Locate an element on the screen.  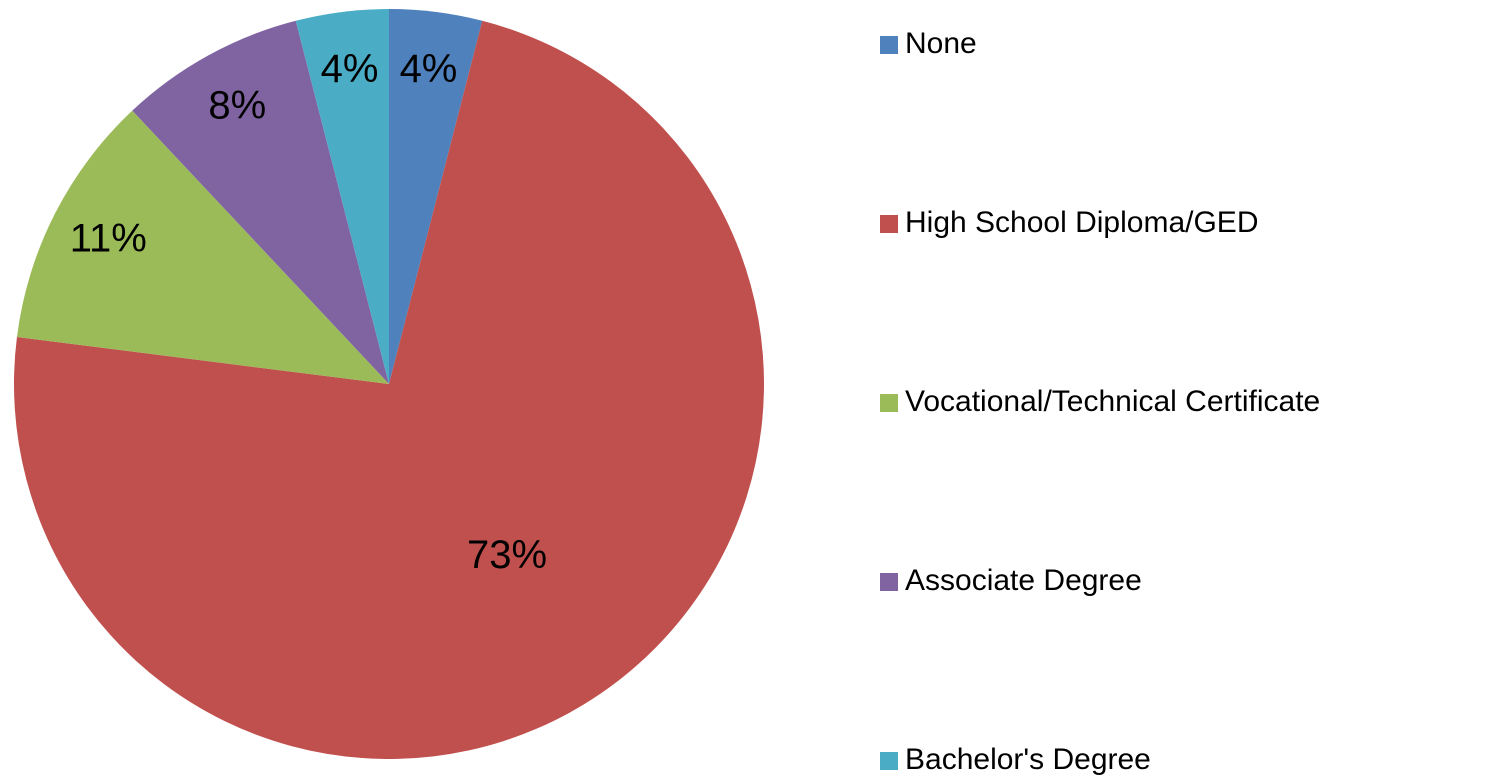
data-label: 73% is located at coordinates (507, 555).